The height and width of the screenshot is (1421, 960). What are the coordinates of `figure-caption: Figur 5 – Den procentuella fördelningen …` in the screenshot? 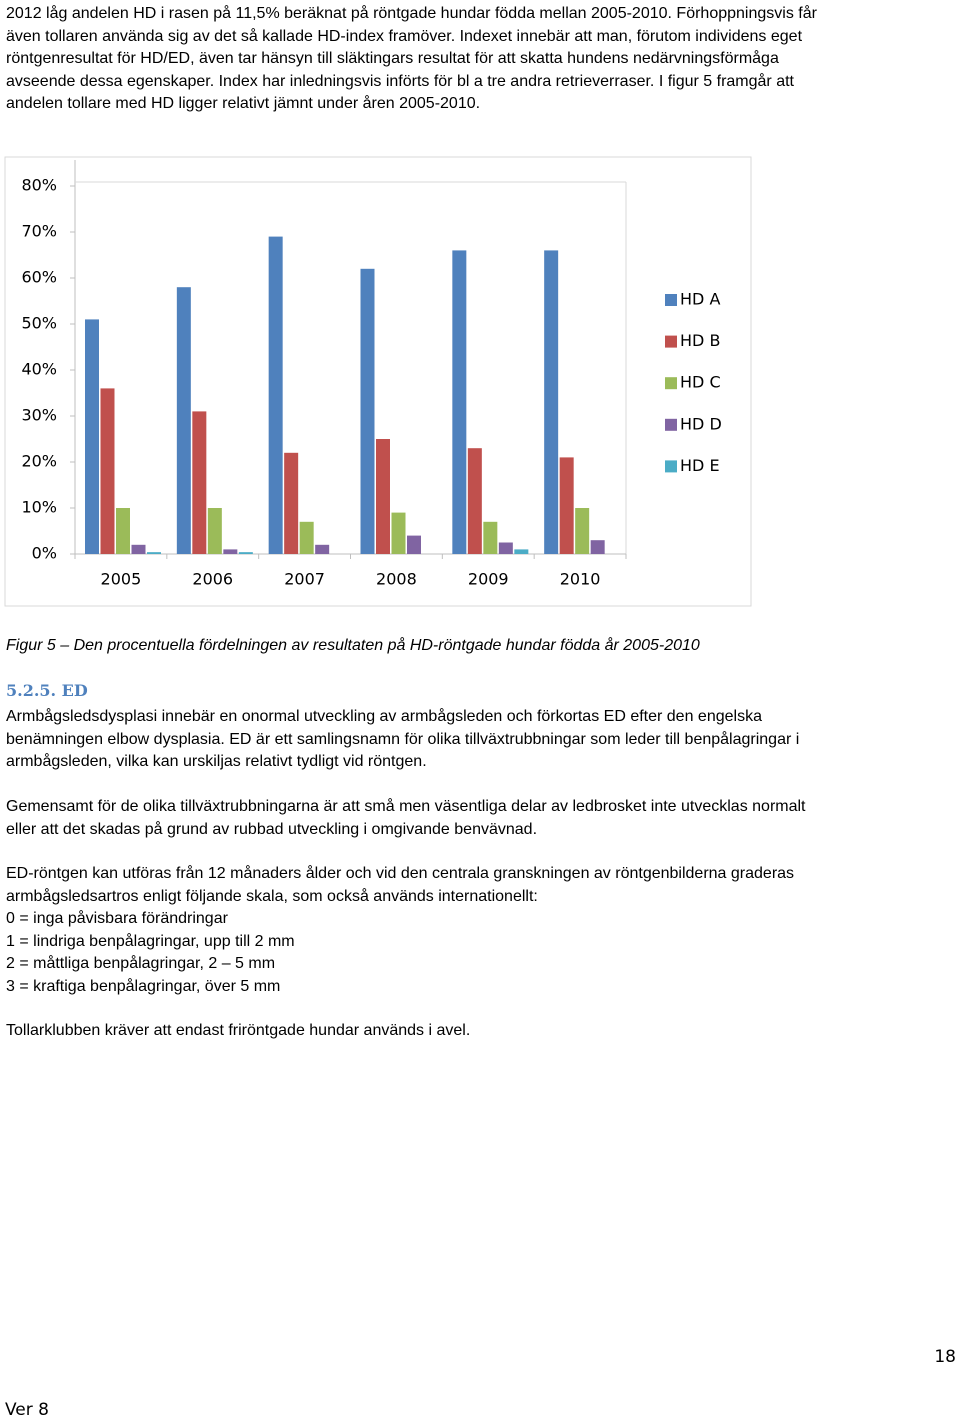 It's located at (353, 645).